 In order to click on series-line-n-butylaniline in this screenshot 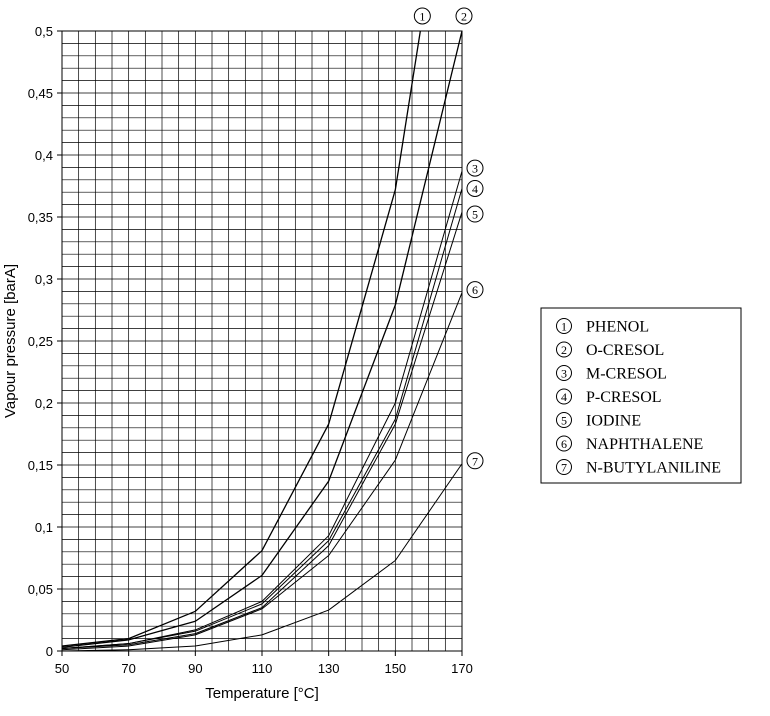, I will do `click(262, 557)`.